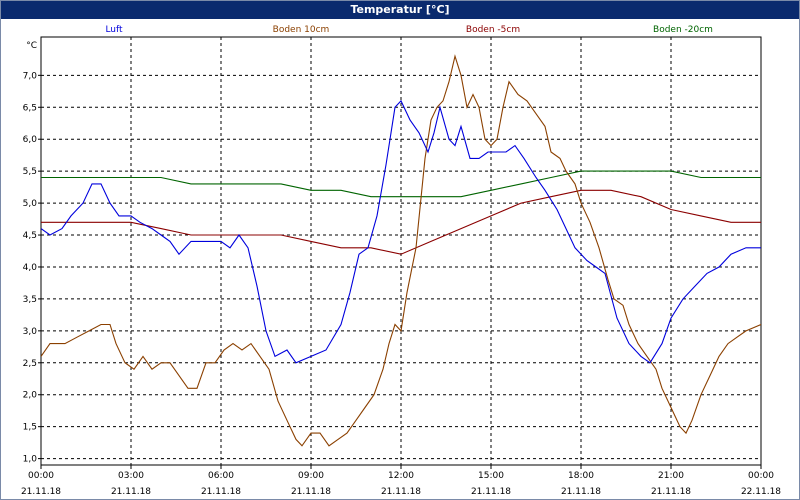 The image size is (800, 500). I want to click on legend-entry: Luft, so click(114, 30).